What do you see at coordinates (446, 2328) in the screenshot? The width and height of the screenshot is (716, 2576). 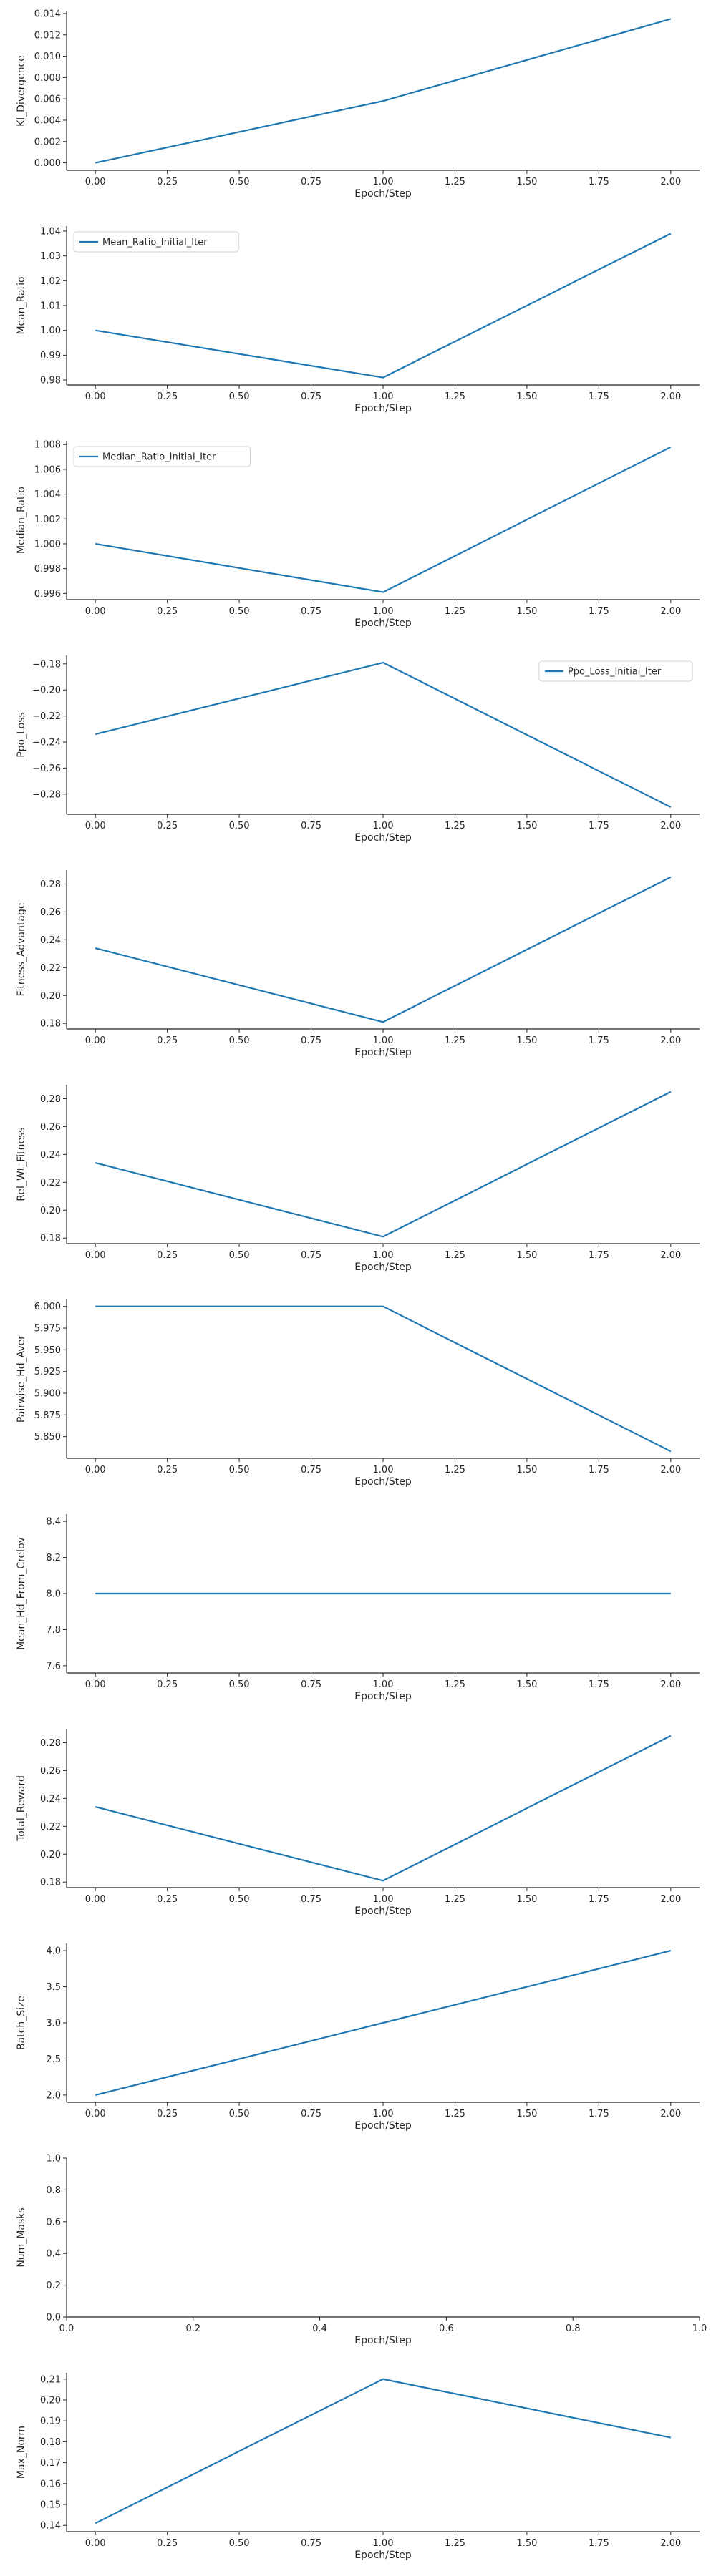 I see `x-tick-label: 0.6` at bounding box center [446, 2328].